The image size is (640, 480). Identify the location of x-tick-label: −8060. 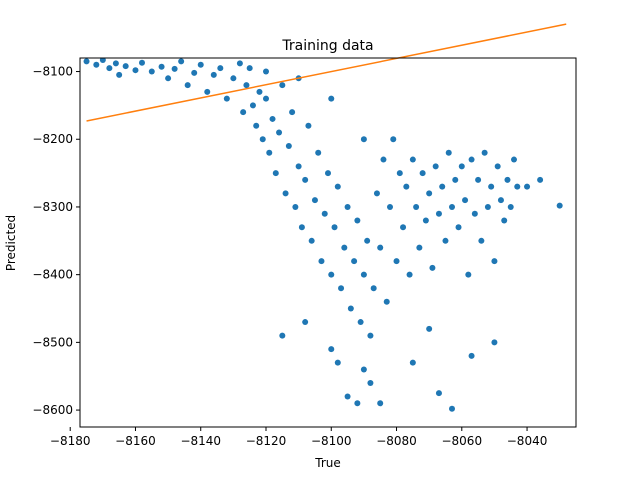
(461, 441).